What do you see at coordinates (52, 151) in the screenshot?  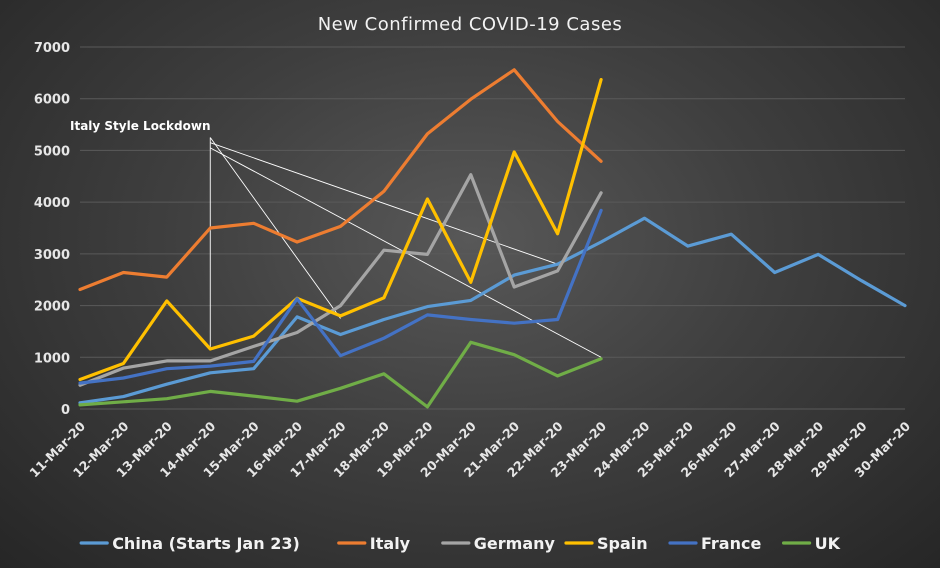 I see `y-tick-label: 5000` at bounding box center [52, 151].